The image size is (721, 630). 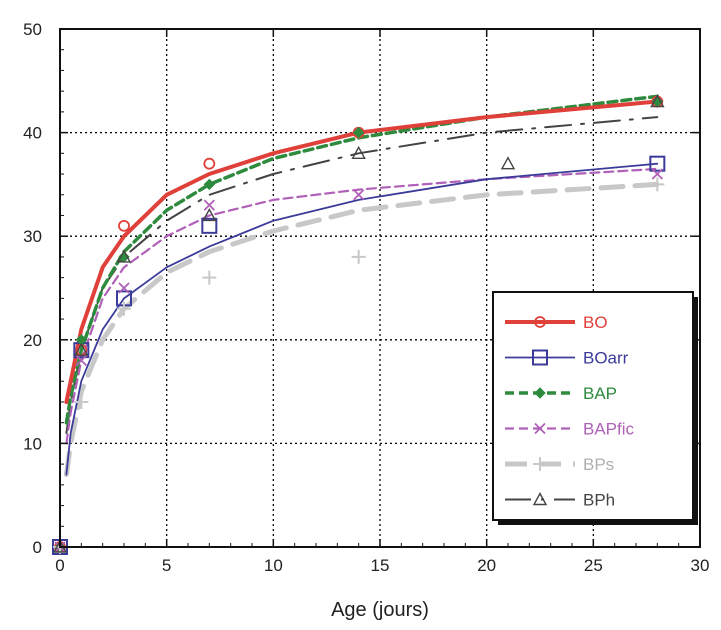 I want to click on legend-label-bap: BAP, so click(x=600, y=393).